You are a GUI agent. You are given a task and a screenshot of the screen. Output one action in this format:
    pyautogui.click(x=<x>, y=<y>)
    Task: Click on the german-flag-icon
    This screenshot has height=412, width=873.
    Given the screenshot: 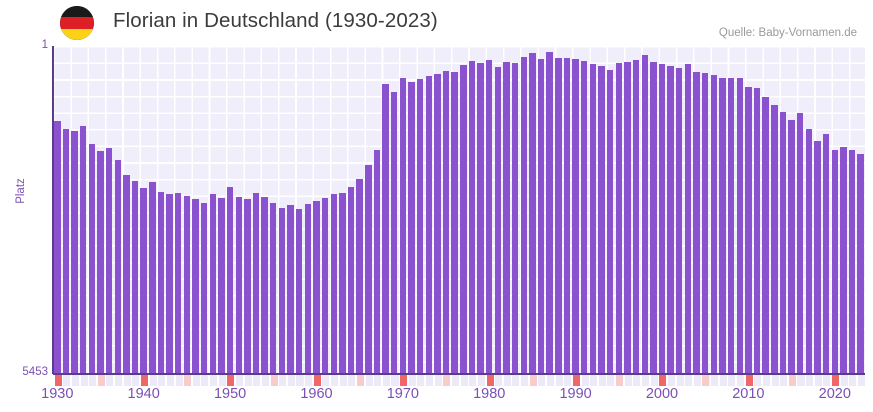 What is the action you would take?
    pyautogui.click(x=77, y=23)
    